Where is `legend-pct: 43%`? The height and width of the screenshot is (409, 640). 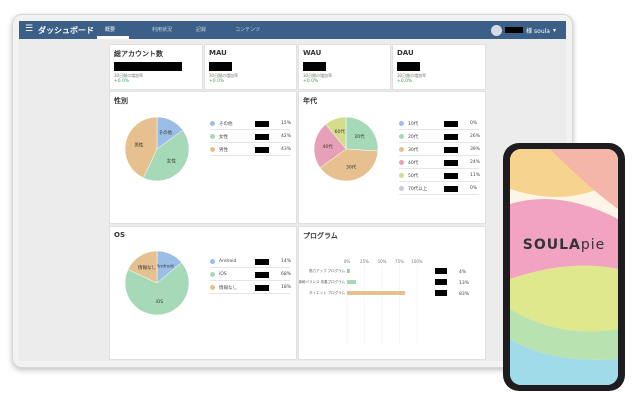
legend-pct: 43% is located at coordinates (286, 149).